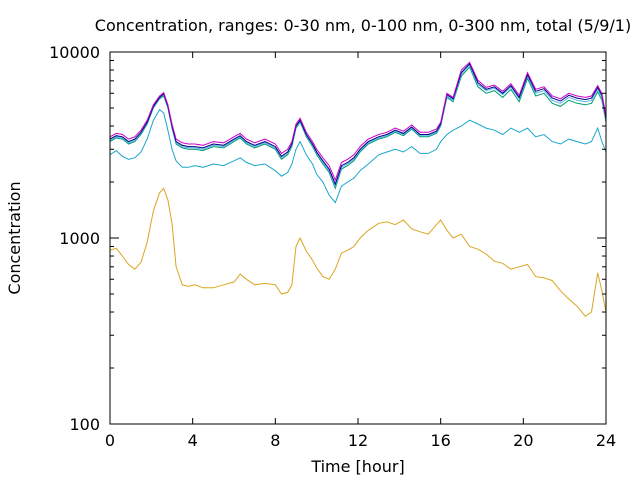 The height and width of the screenshot is (480, 640). I want to click on x-tick-label: 4, so click(193, 440).